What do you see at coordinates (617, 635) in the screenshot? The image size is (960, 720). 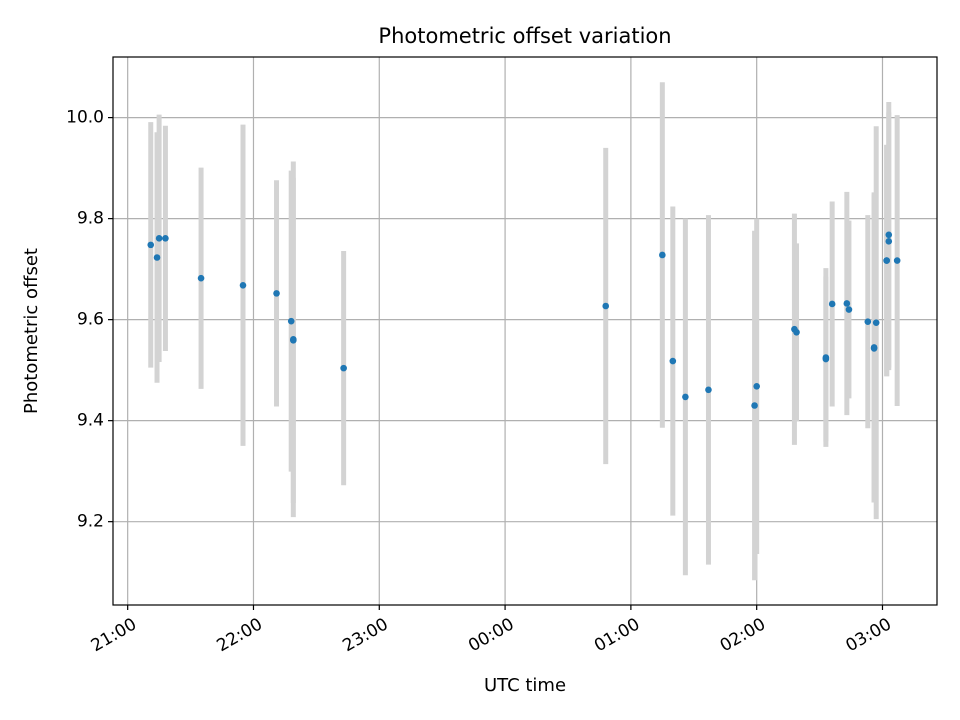 I see `x-tick-label: 01:00` at bounding box center [617, 635].